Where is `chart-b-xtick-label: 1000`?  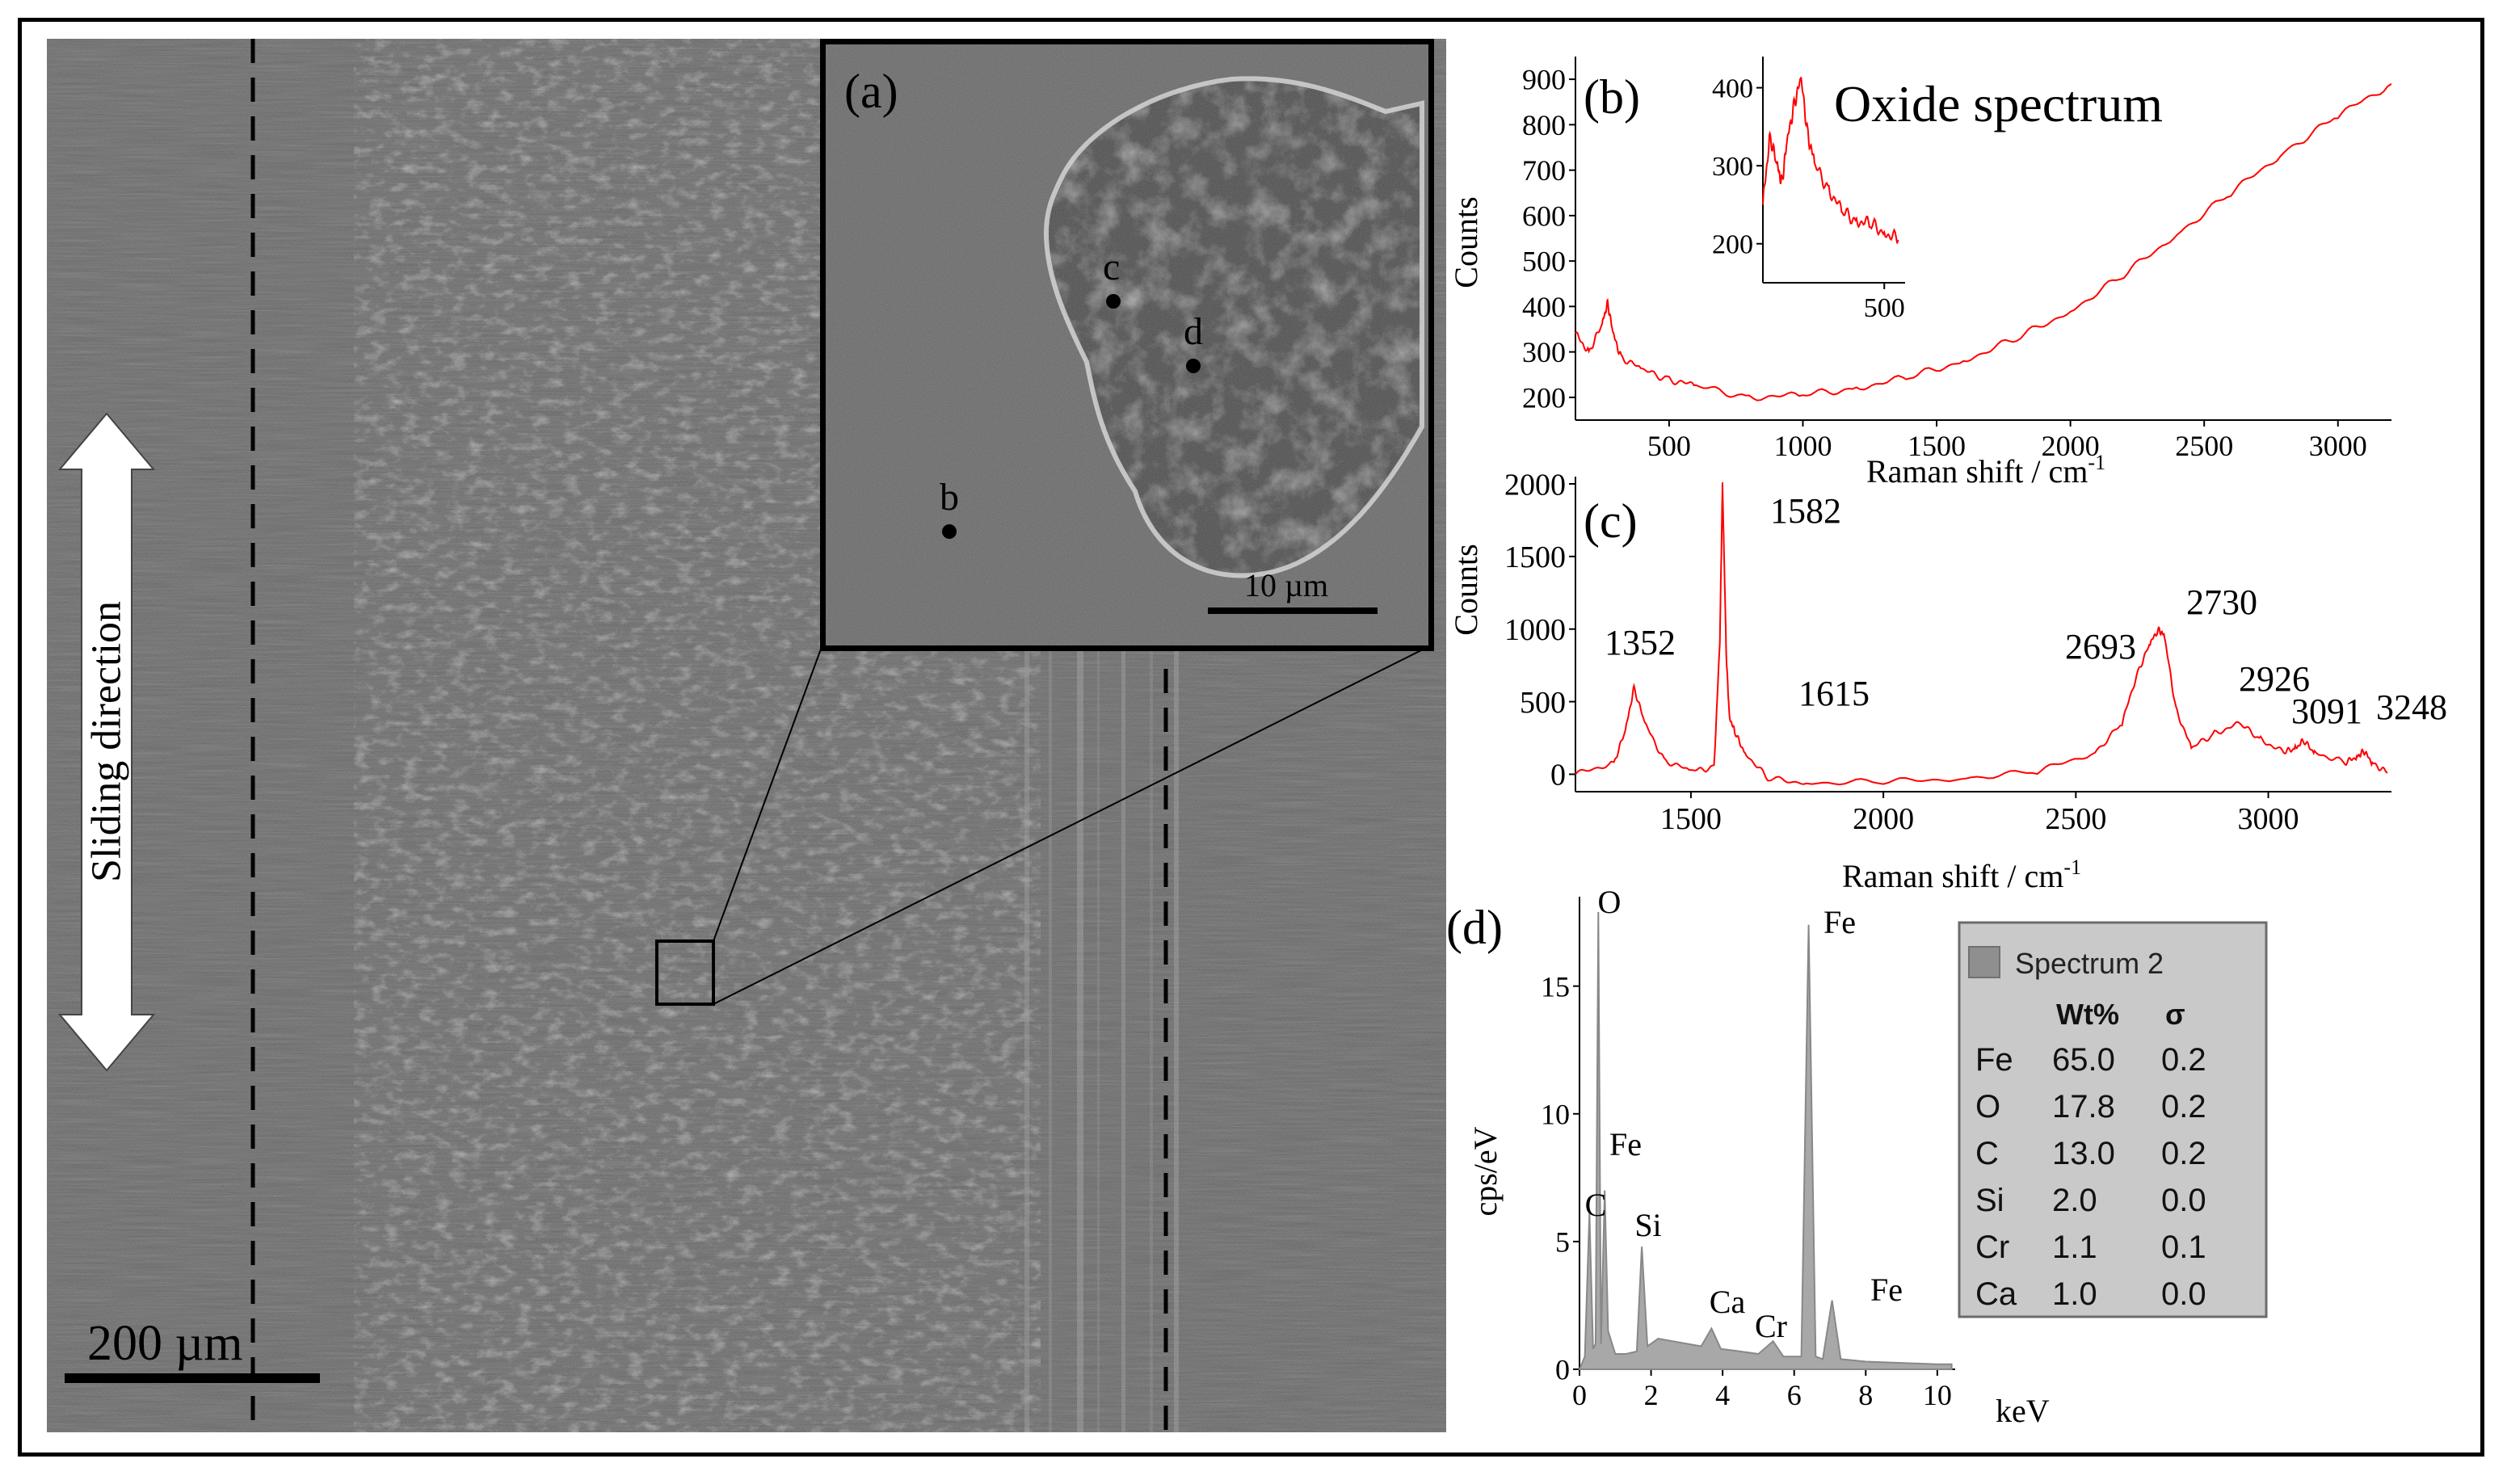
chart-b-xtick-label: 1000 is located at coordinates (1802, 446).